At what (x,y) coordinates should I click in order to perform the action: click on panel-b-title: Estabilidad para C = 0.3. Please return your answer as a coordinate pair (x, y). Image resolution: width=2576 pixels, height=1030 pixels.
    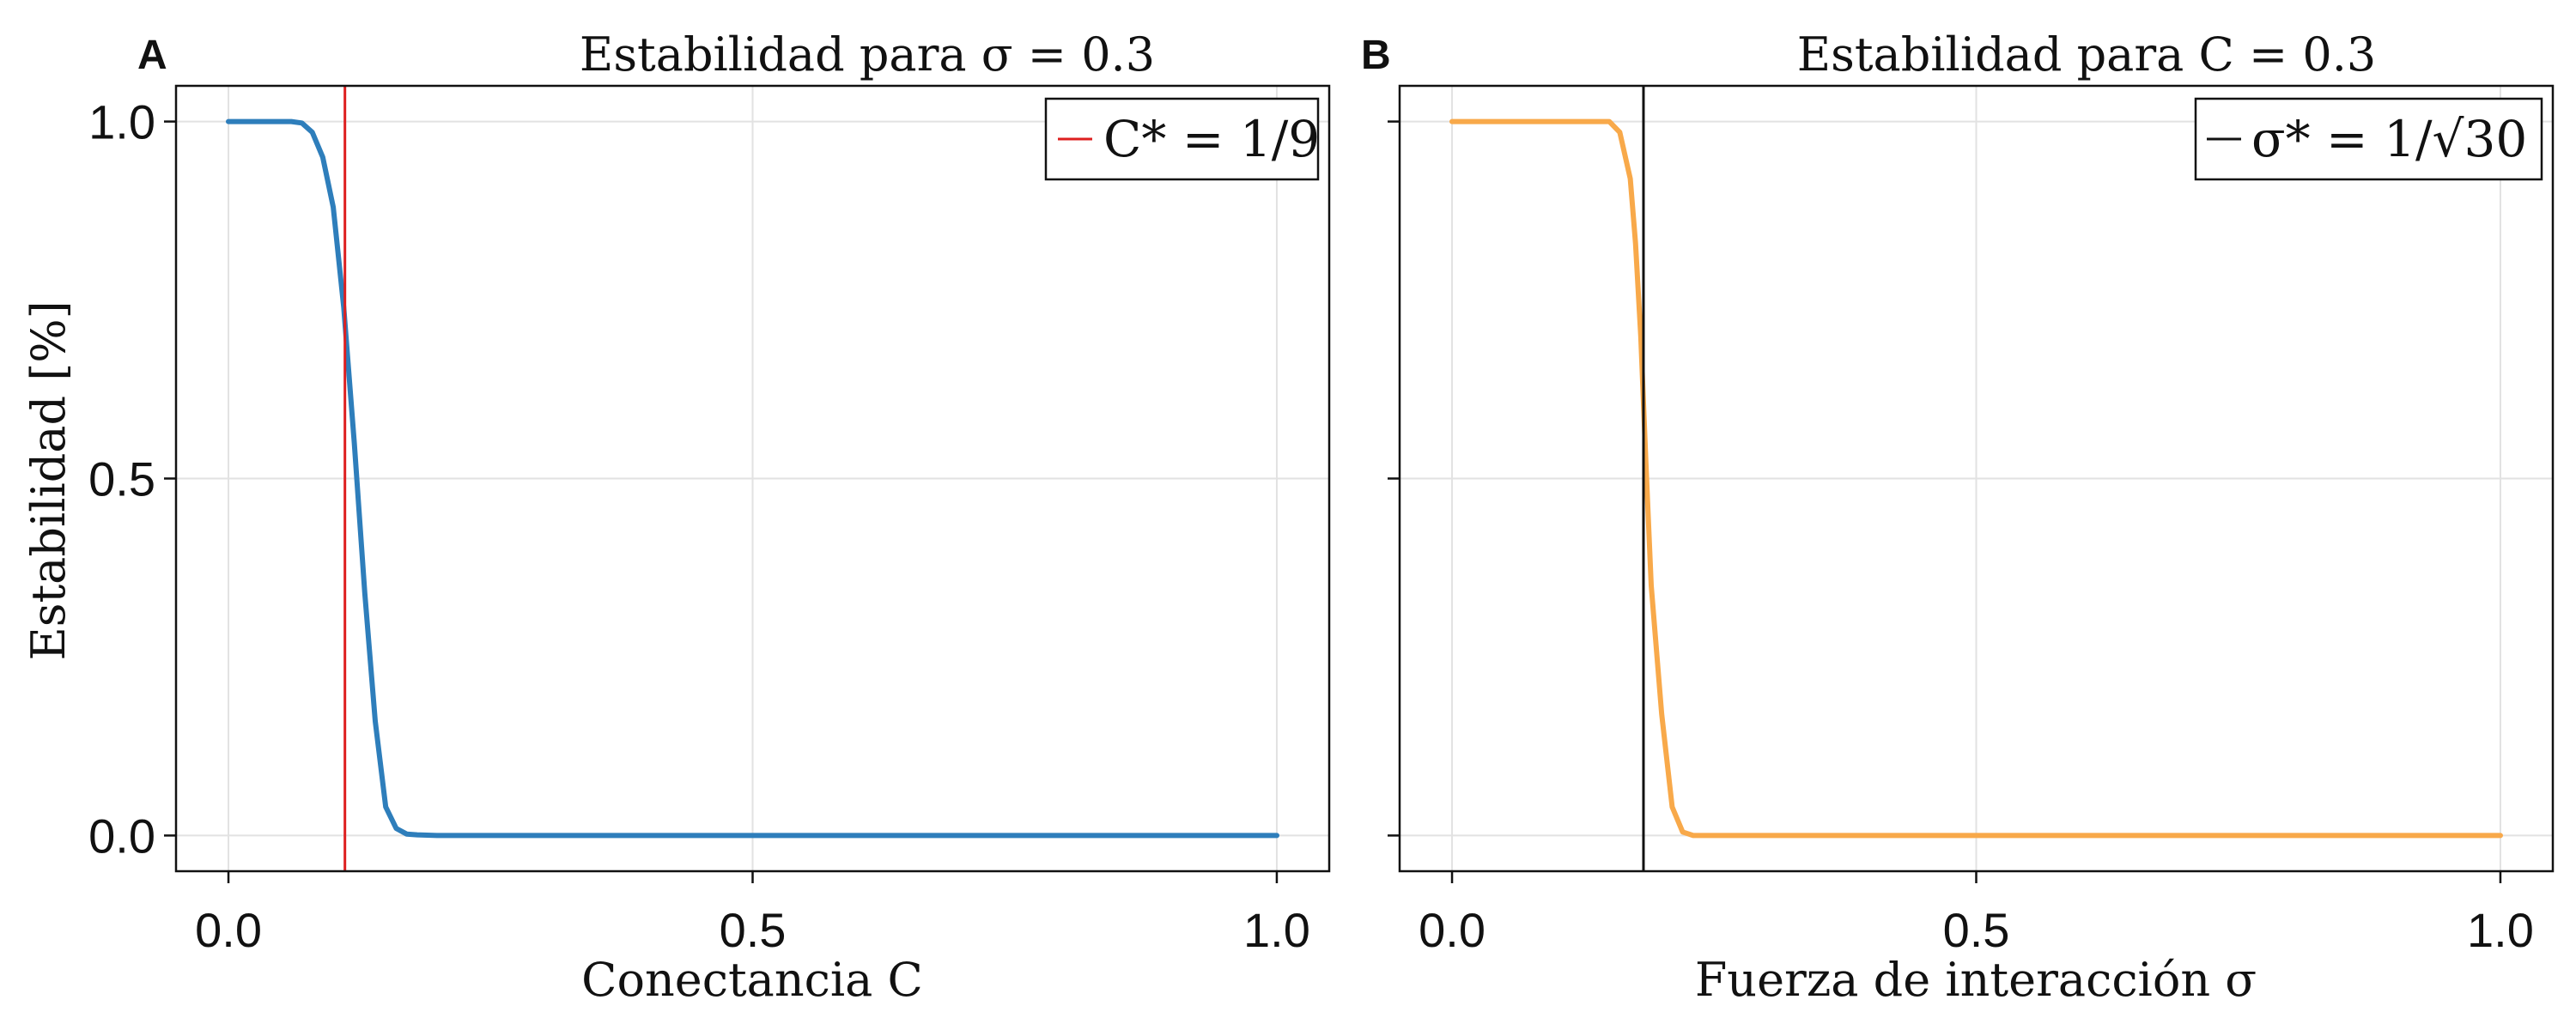
    Looking at the image, I should click on (2087, 54).